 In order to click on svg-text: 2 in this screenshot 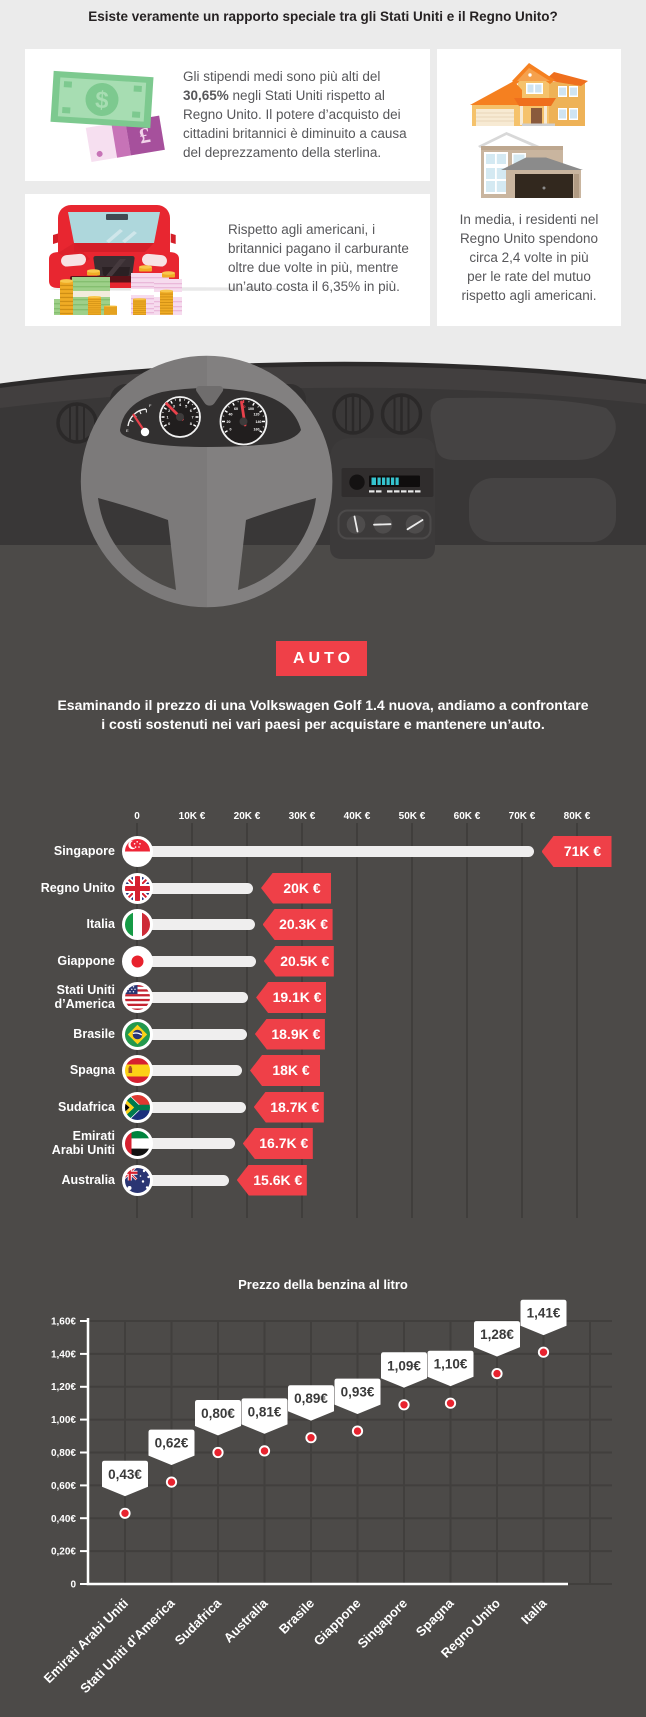, I will do `click(169, 411)`.